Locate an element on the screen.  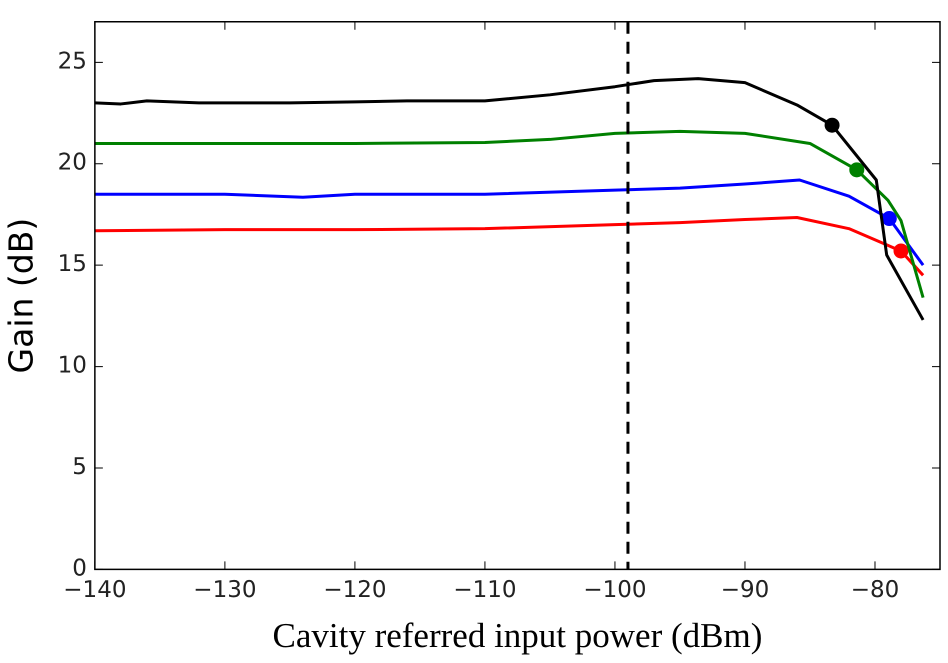
y-tick-label: 15 is located at coordinates (72, 264).